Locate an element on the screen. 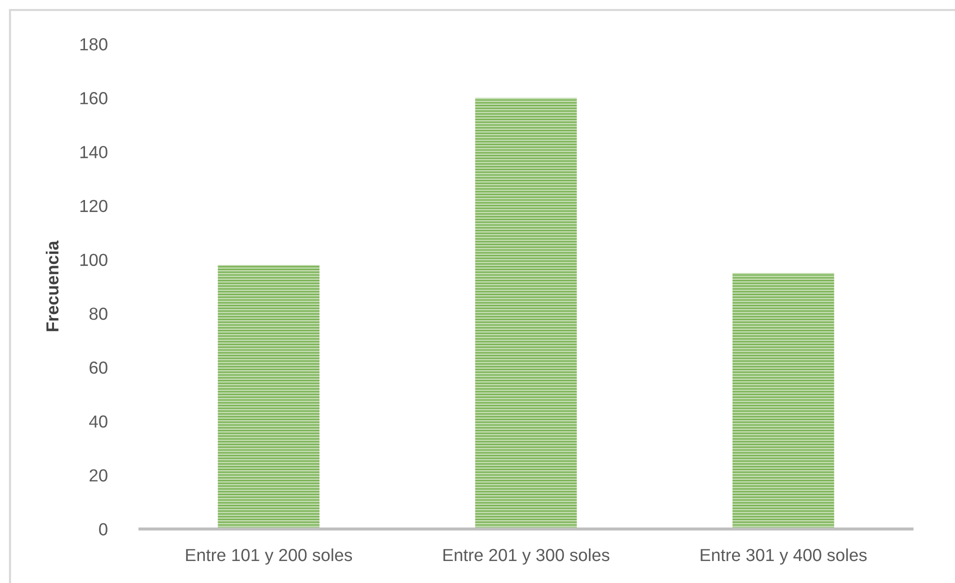  y-tick-label: 100 is located at coordinates (94, 260).